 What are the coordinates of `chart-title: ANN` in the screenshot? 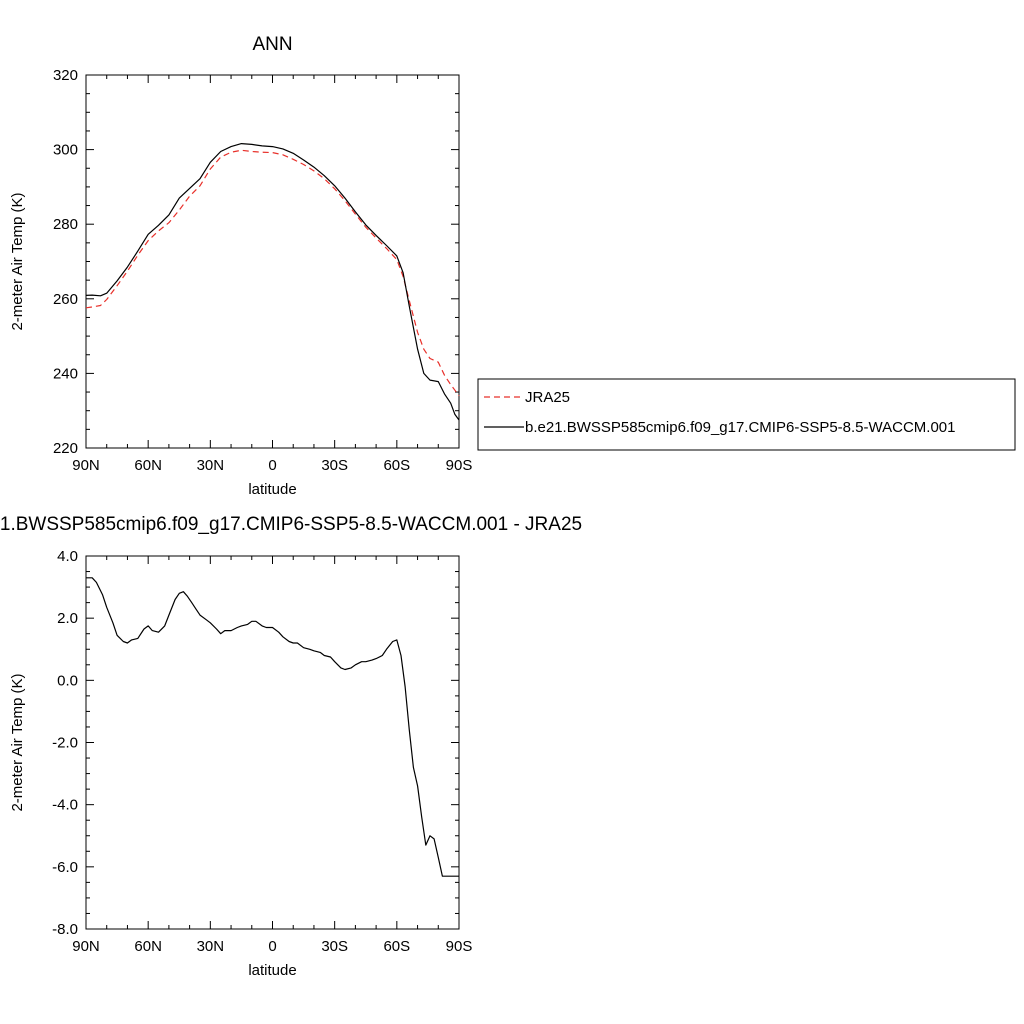 It's located at (272, 44).